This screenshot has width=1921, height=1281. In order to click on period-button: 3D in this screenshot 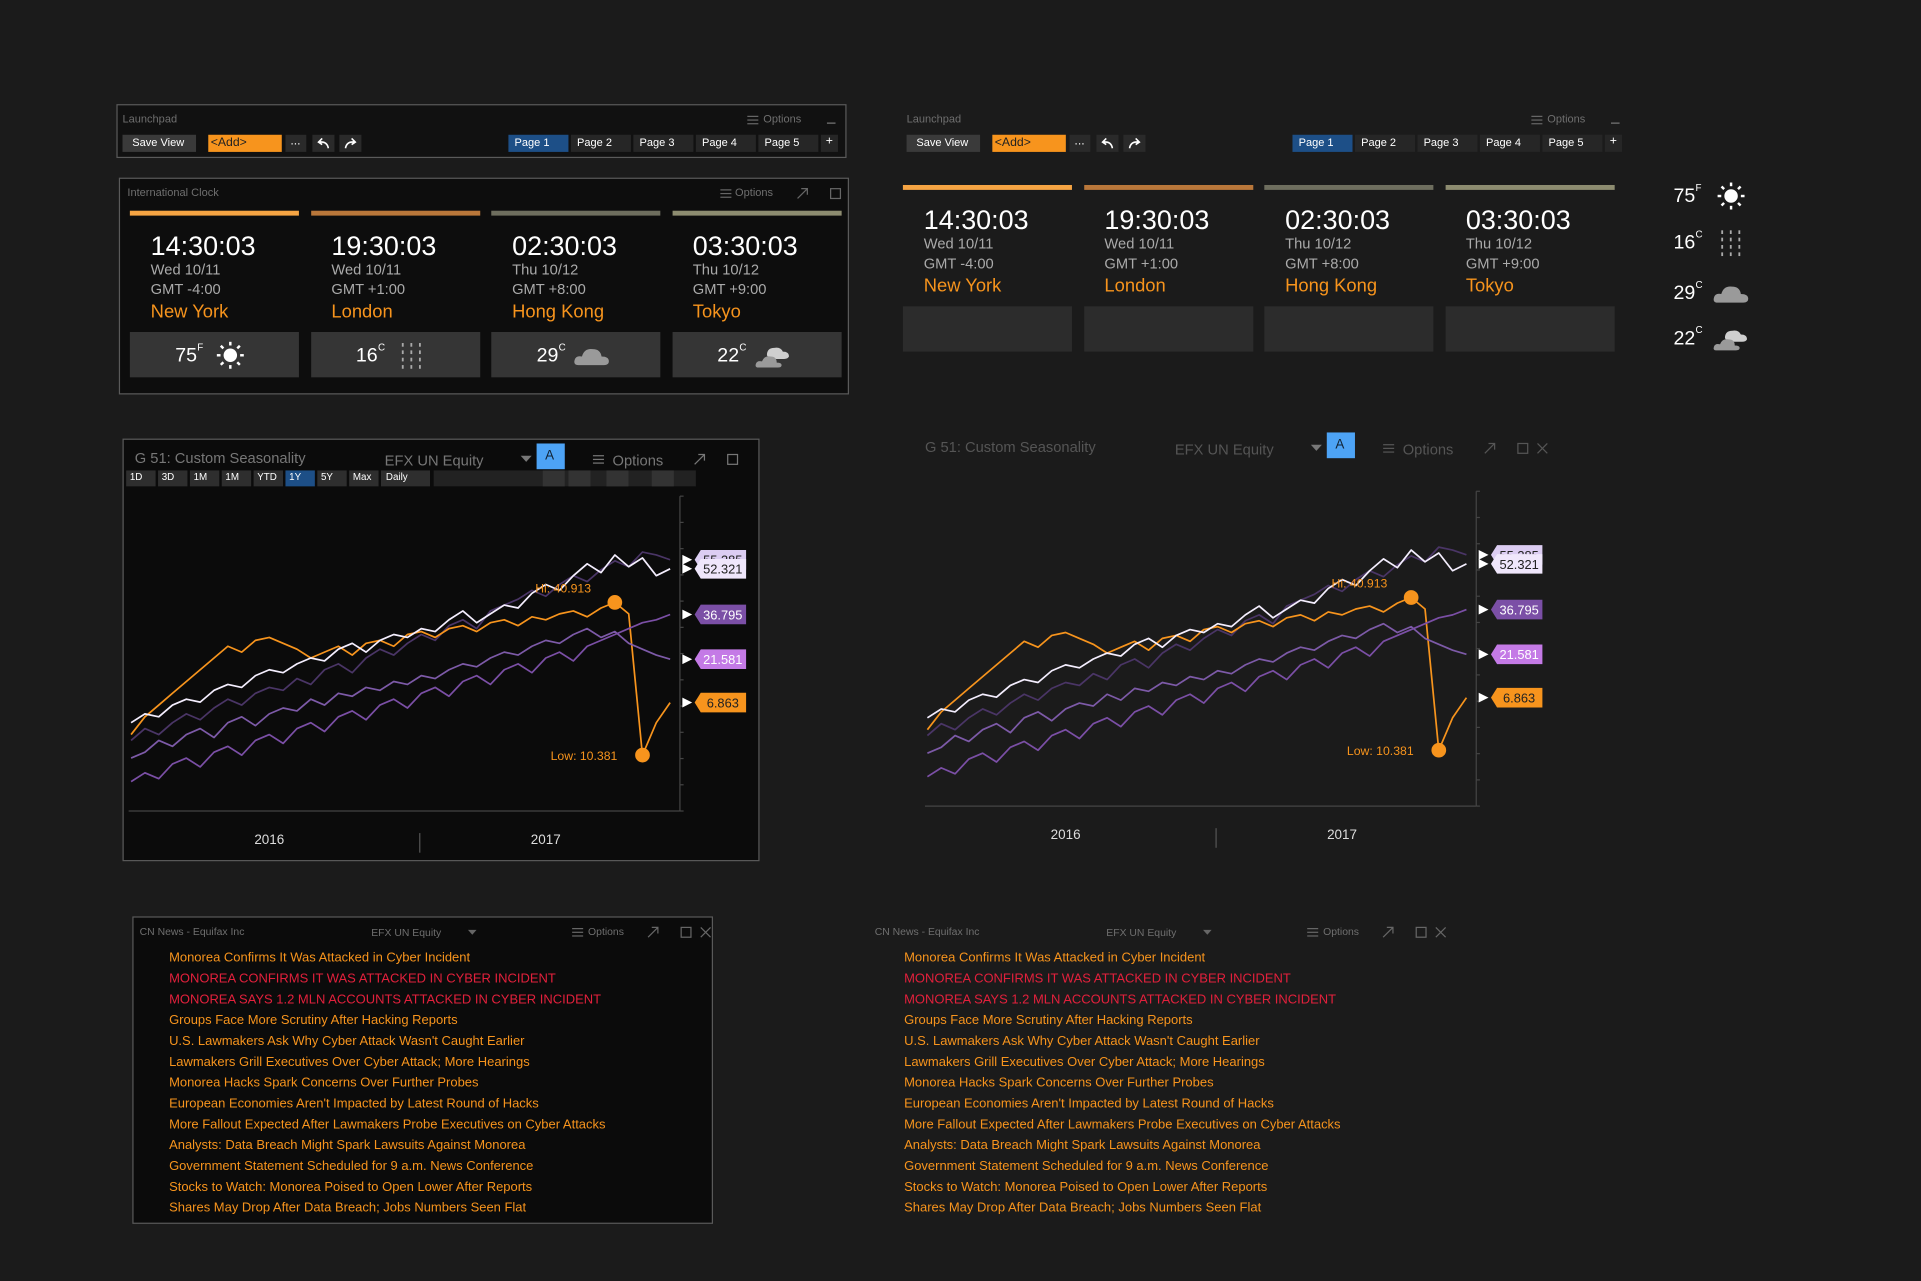, I will do `click(173, 478)`.